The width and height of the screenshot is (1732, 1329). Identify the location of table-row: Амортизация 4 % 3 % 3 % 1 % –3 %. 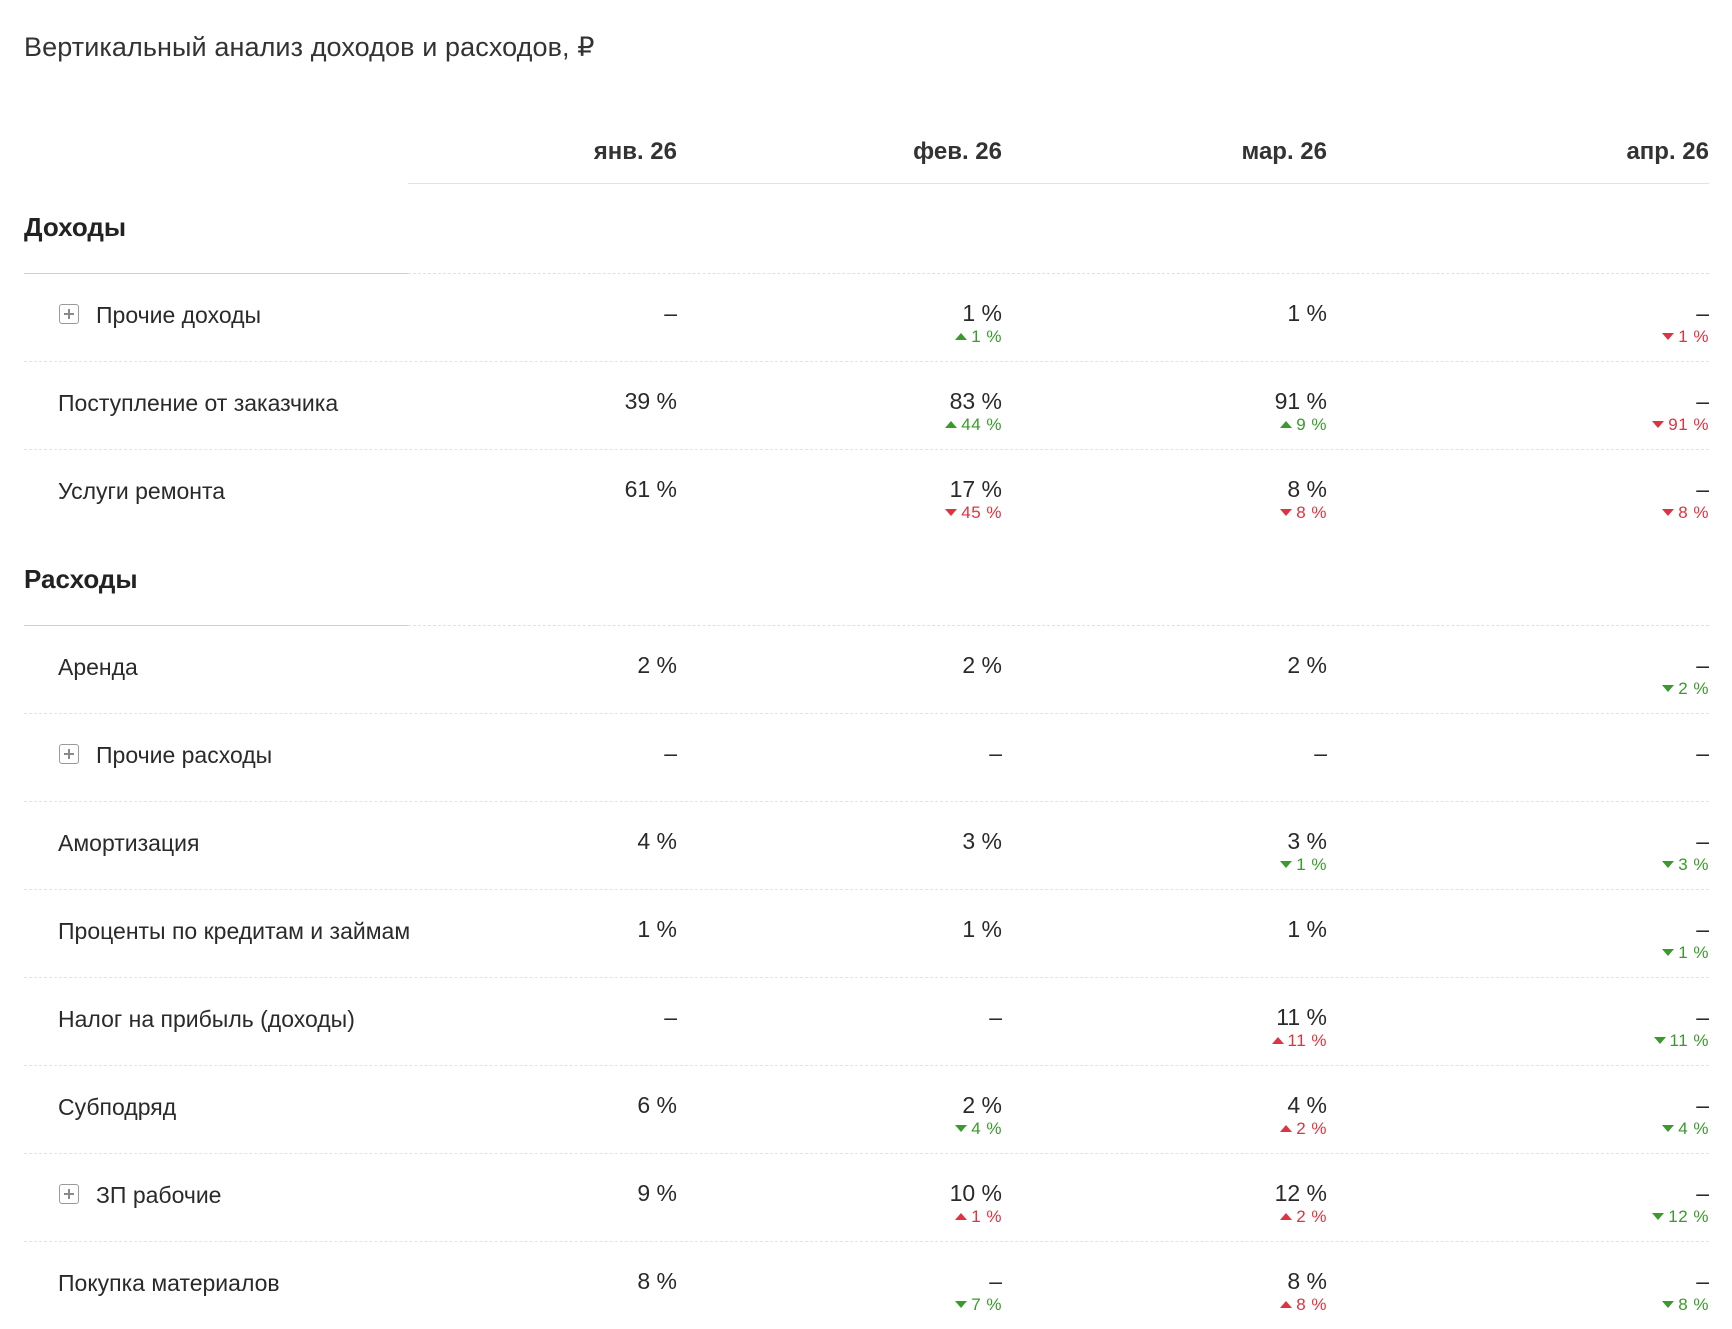
(866, 846).